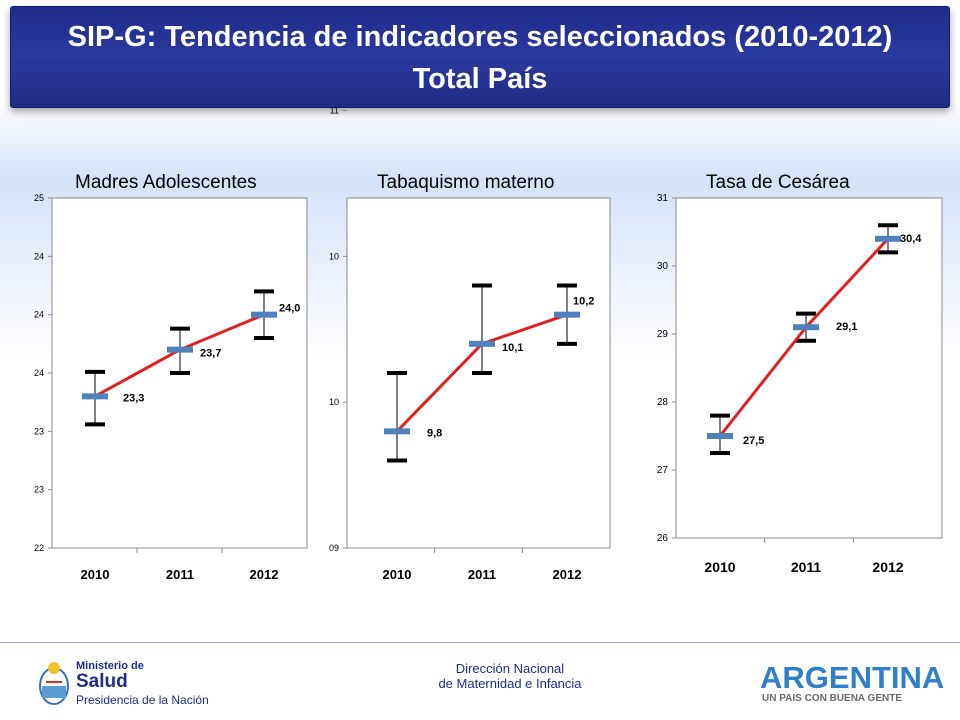  I want to click on footer-line-1: Dirección Nacional, so click(510, 668).